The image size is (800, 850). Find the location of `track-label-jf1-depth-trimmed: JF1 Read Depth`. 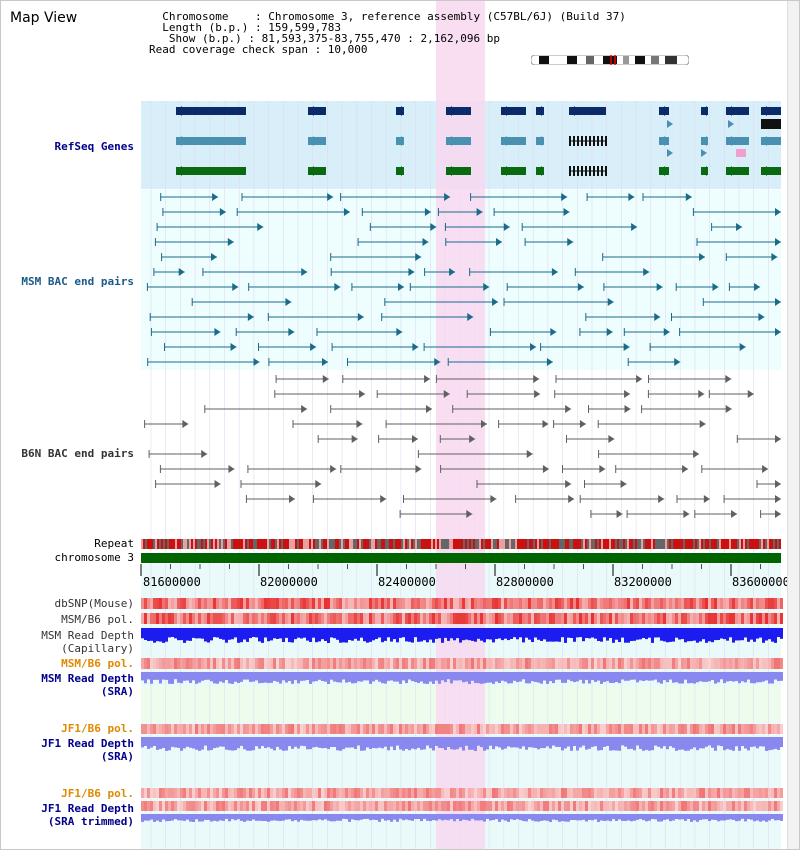

track-label-jf1-depth-trimmed: JF1 Read Depth is located at coordinates (87, 808).